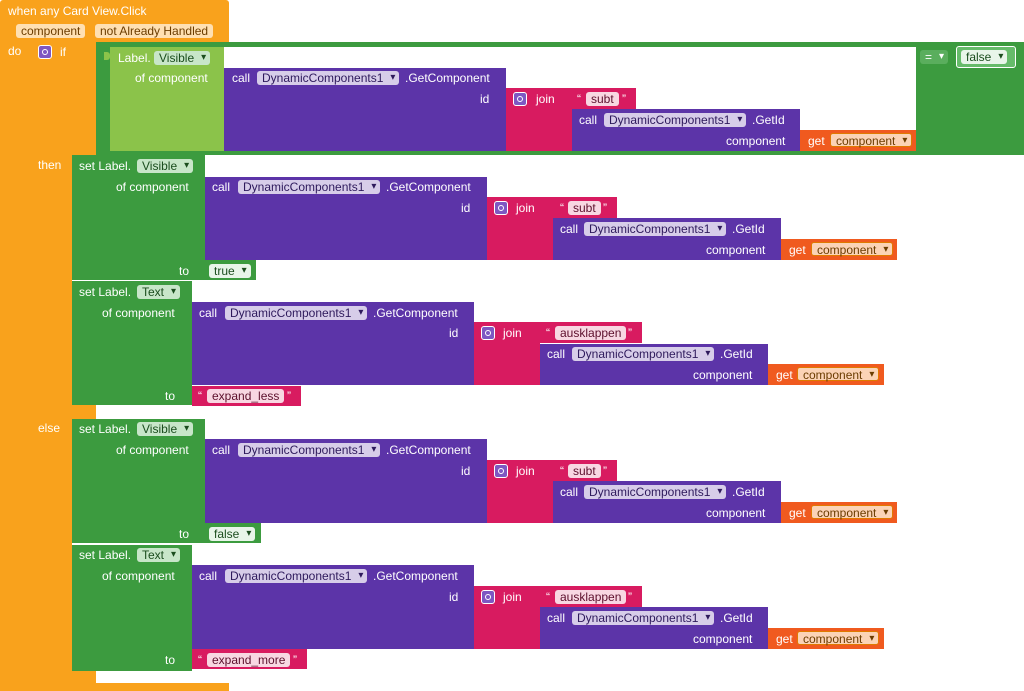 The image size is (1024, 691). Describe the element at coordinates (934, 57) in the screenshot. I see `compare-operator-dropdown: =` at that location.